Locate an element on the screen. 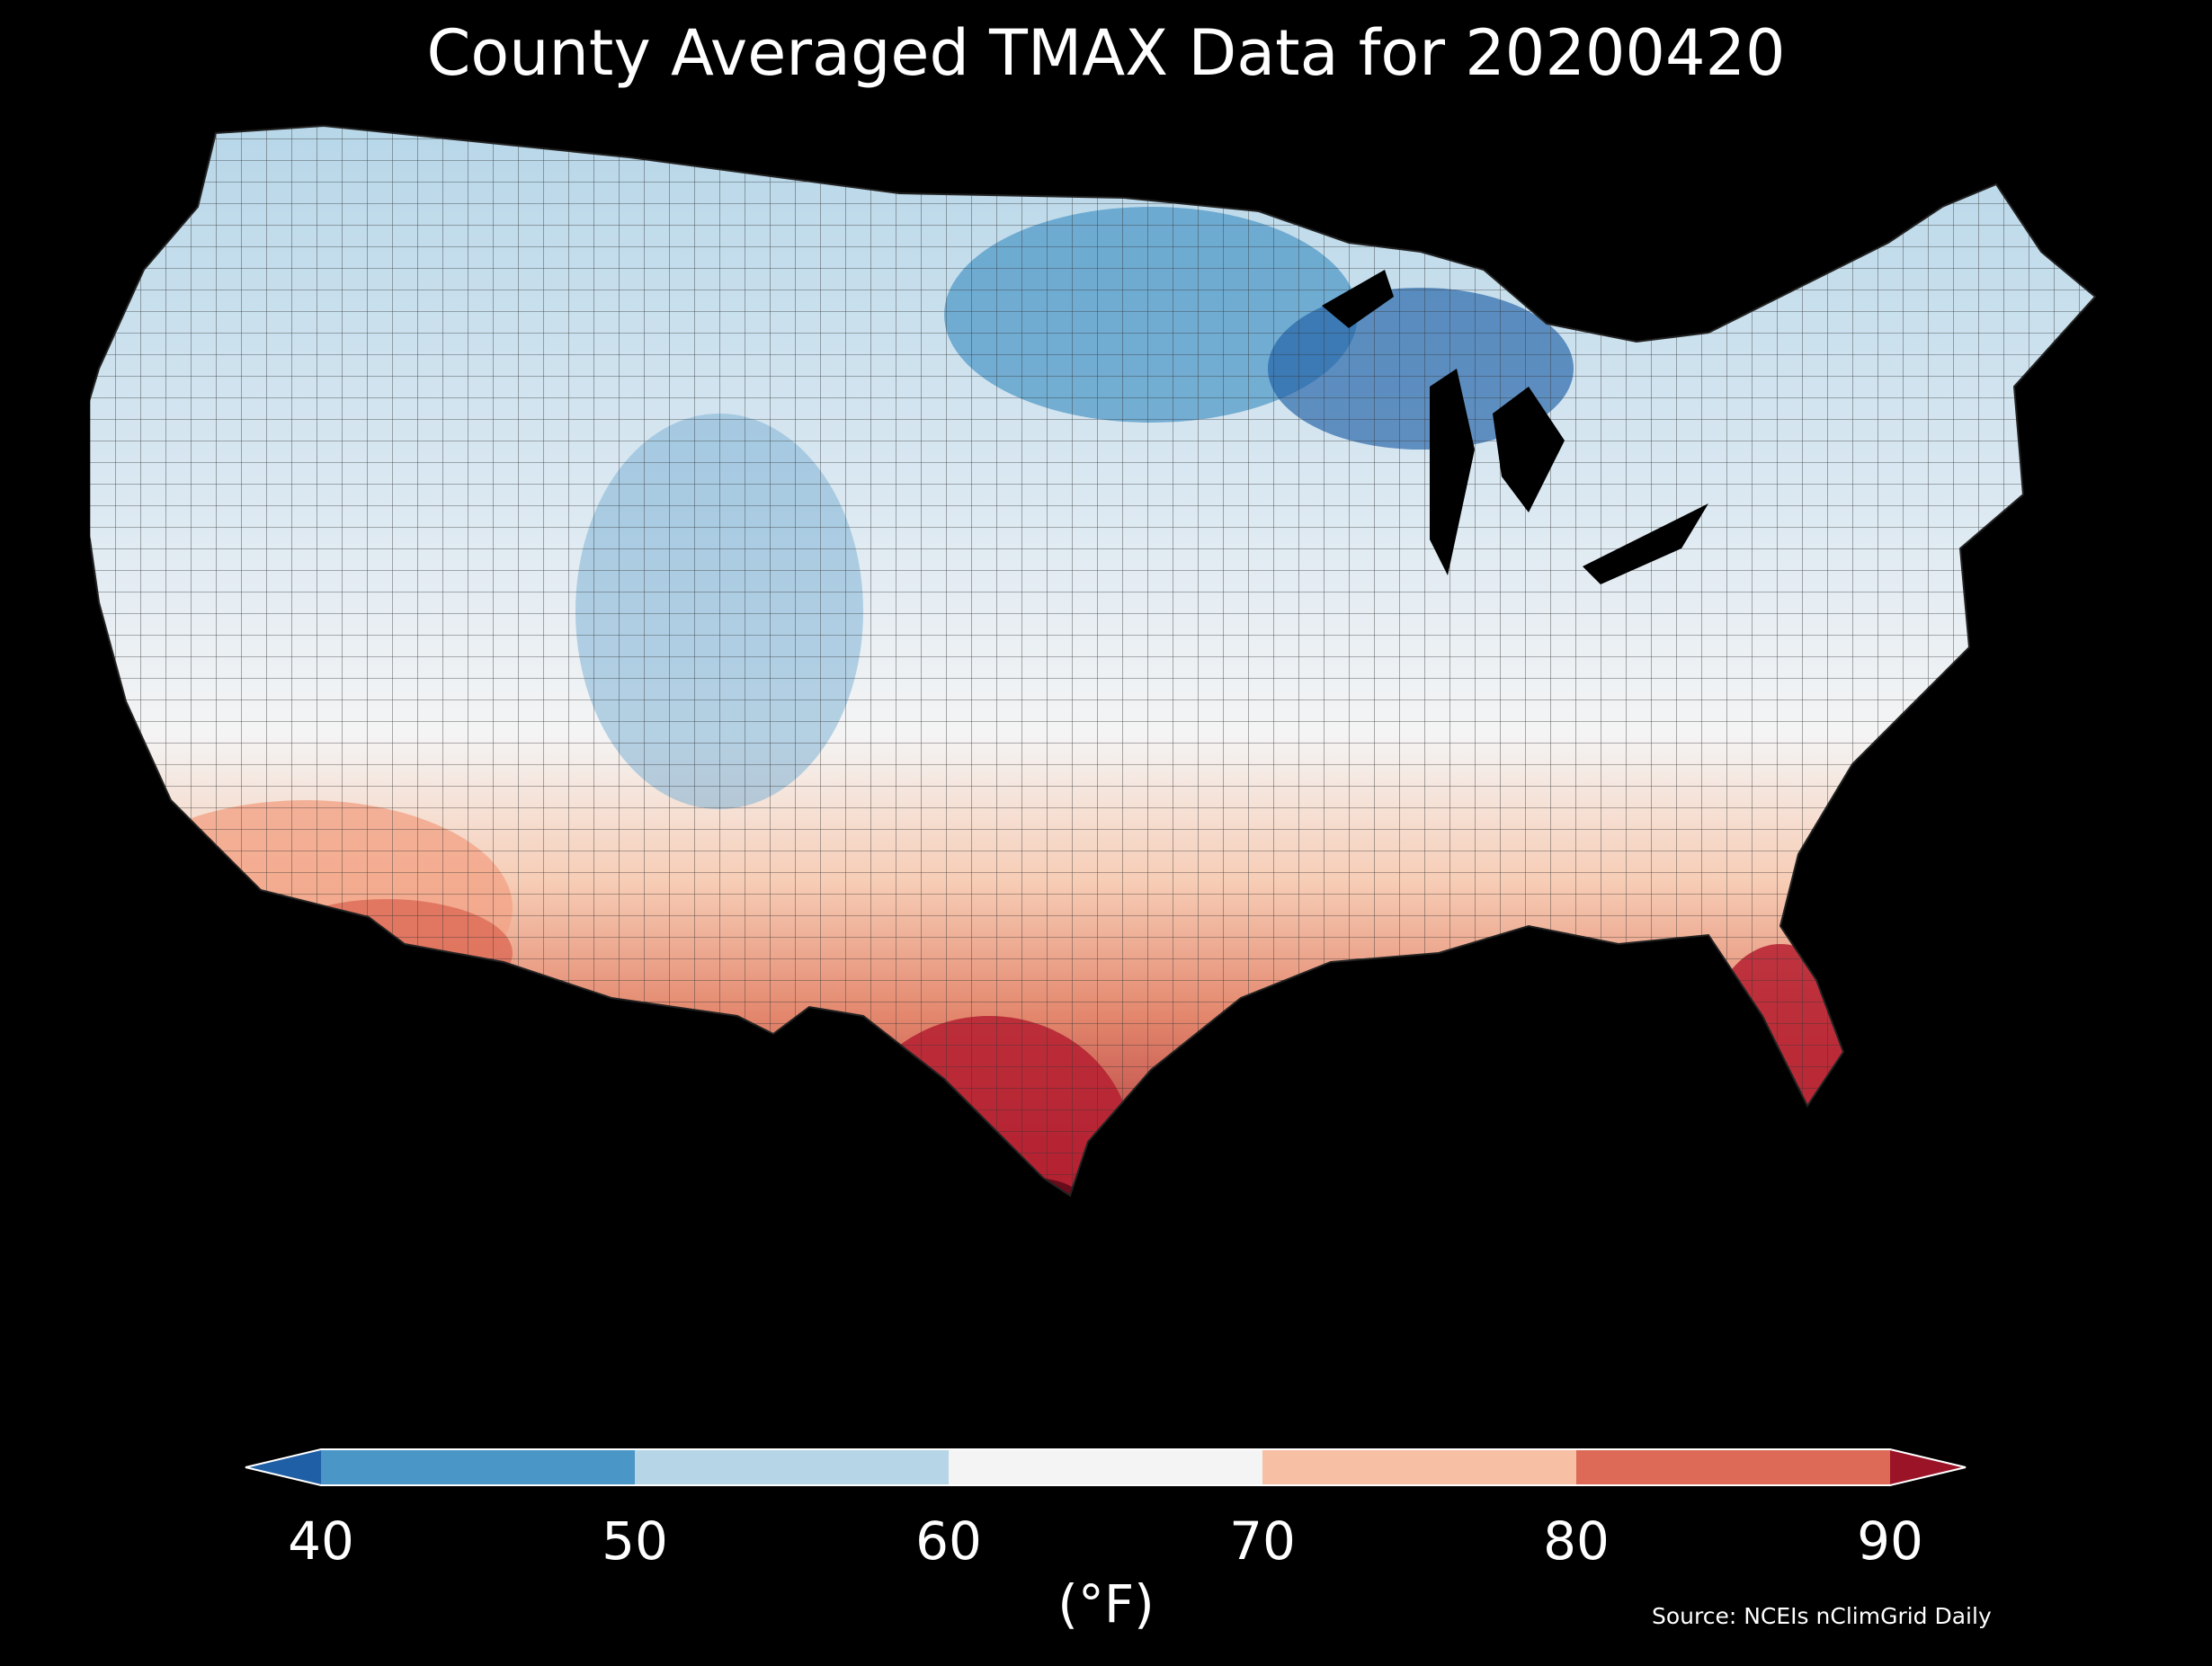 The height and width of the screenshot is (1666, 2212). colorbar-tick-50: 50 is located at coordinates (635, 1541).